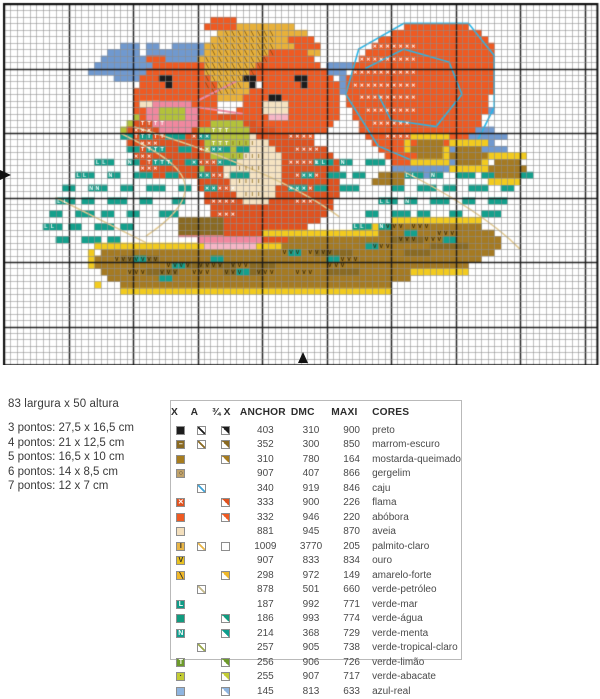  Describe the element at coordinates (311, 430) in the screenshot. I see `legend-dmc: 310` at that location.